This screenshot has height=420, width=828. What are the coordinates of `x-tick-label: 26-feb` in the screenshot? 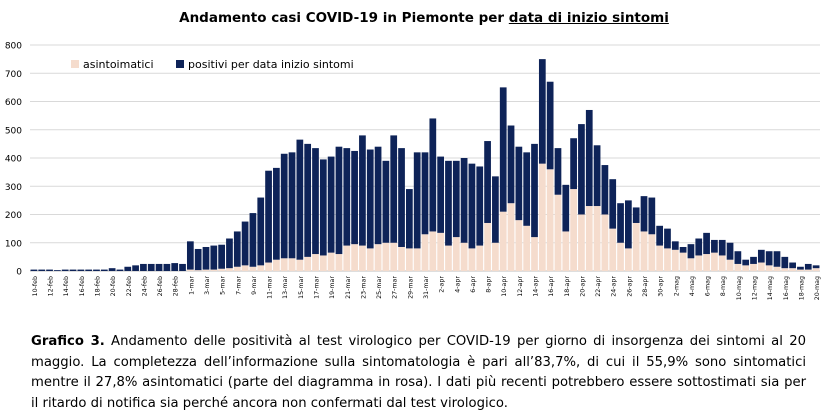 It's located at (160, 286).